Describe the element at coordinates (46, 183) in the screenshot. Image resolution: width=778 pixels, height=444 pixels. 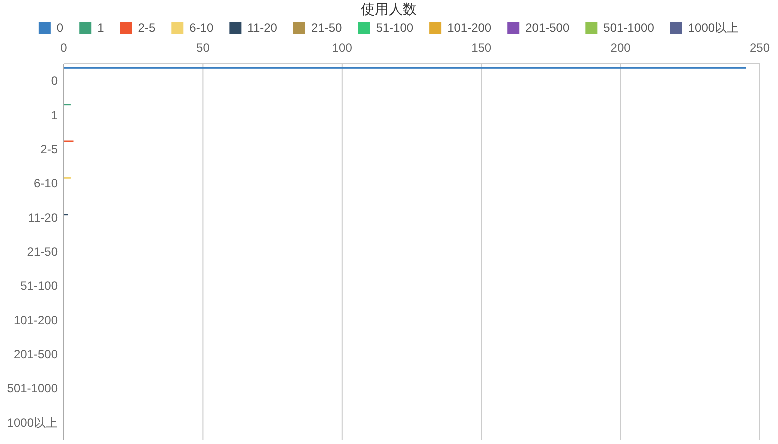
I see `y-tick-label: 6-10` at that location.